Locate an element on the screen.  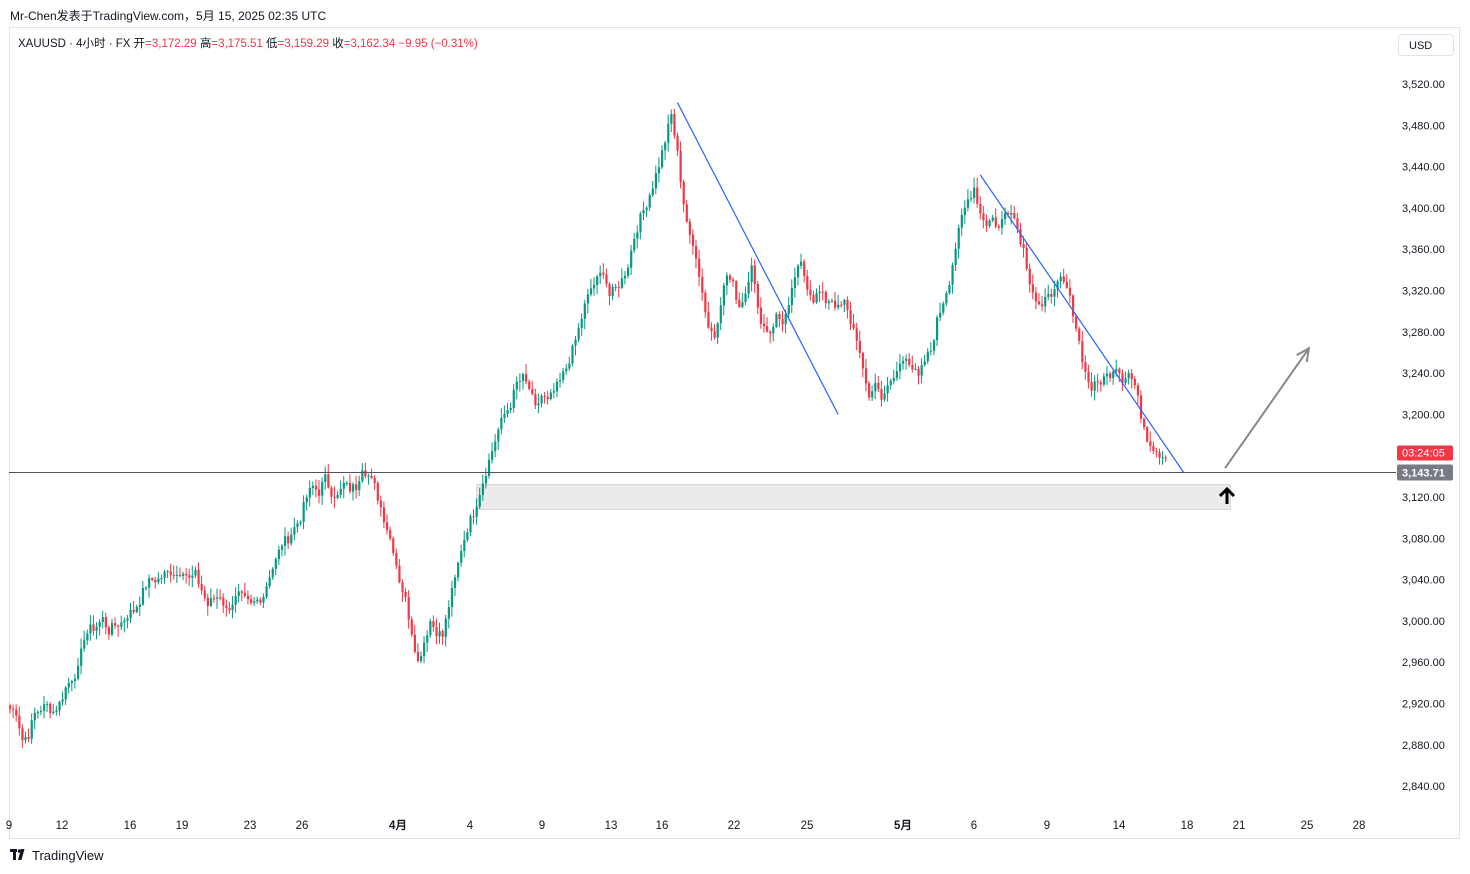
x-tick-label: 23 is located at coordinates (250, 826).